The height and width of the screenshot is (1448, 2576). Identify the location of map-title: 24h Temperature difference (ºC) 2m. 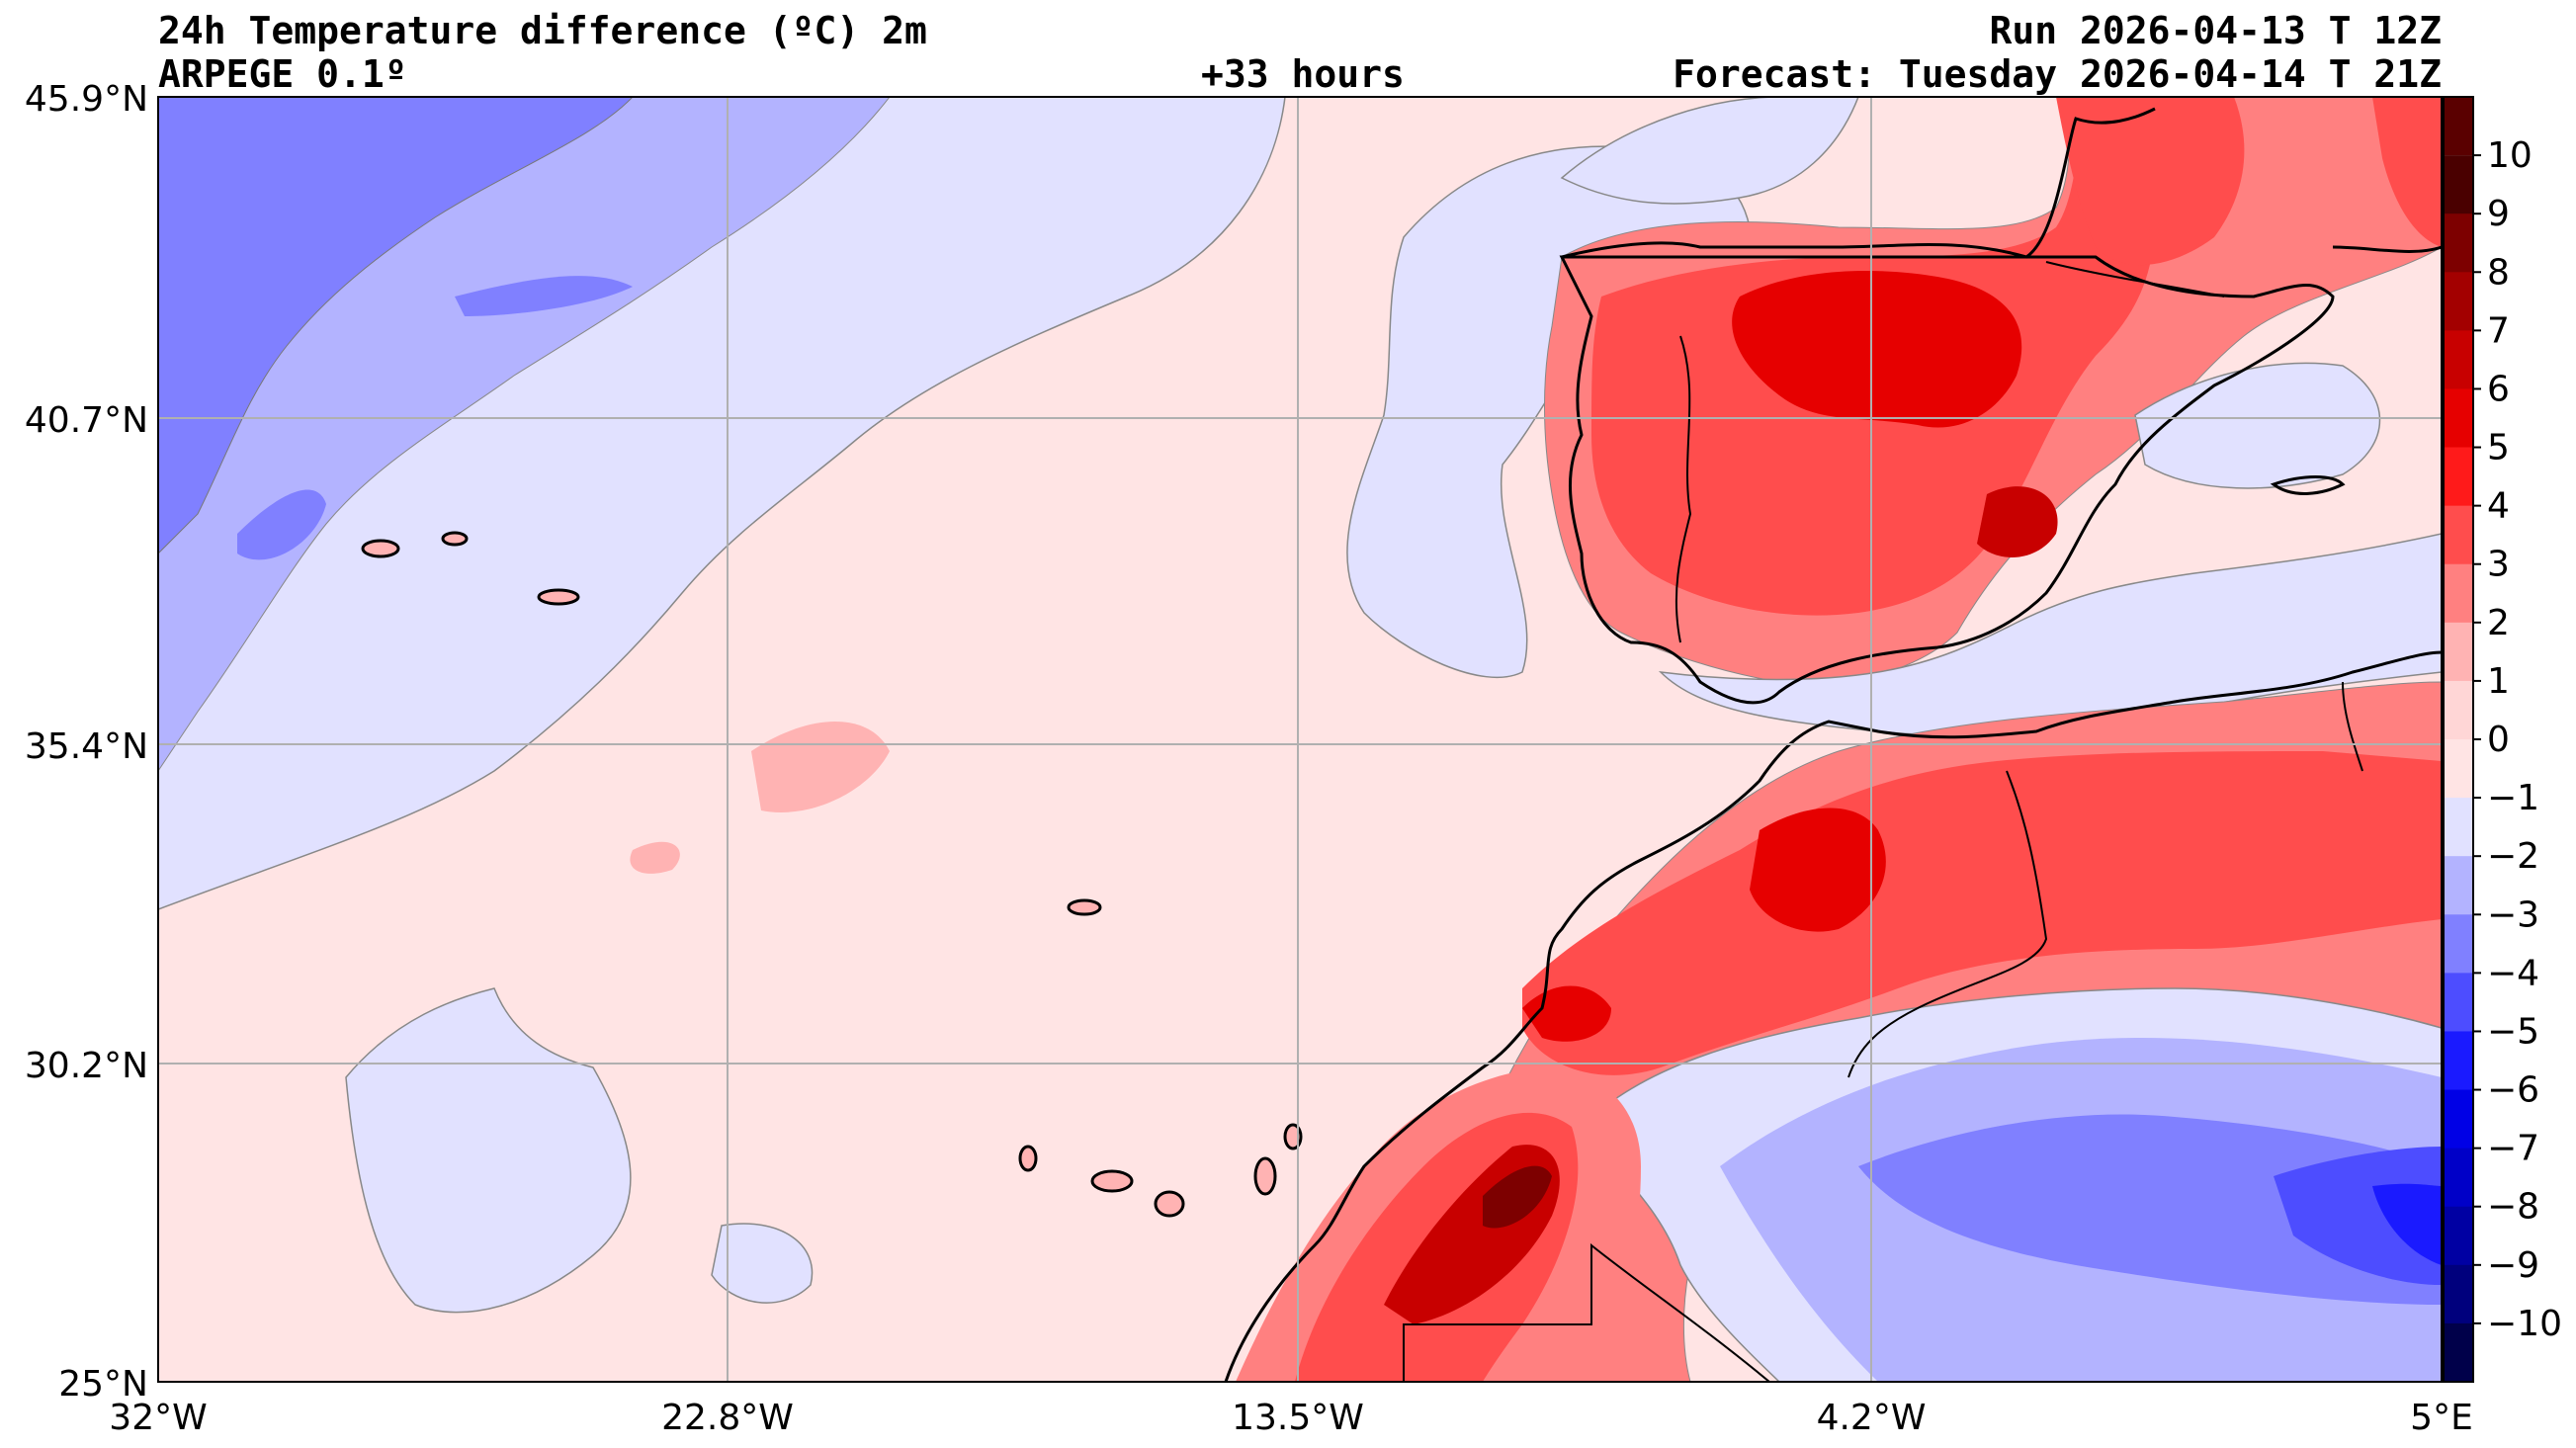
(542, 30).